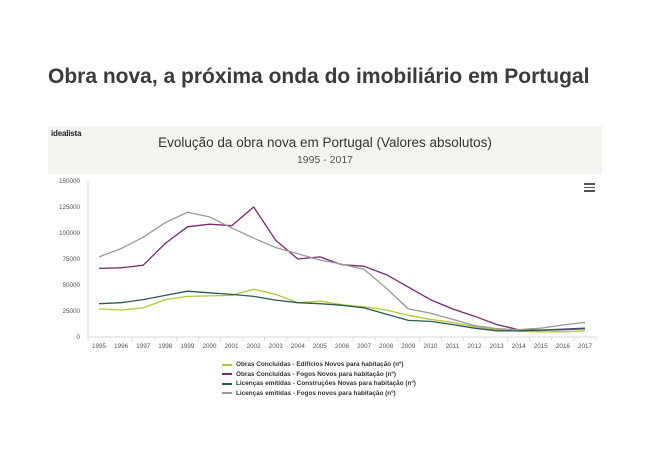  I want to click on idealista-logo: idealista, so click(66, 133).